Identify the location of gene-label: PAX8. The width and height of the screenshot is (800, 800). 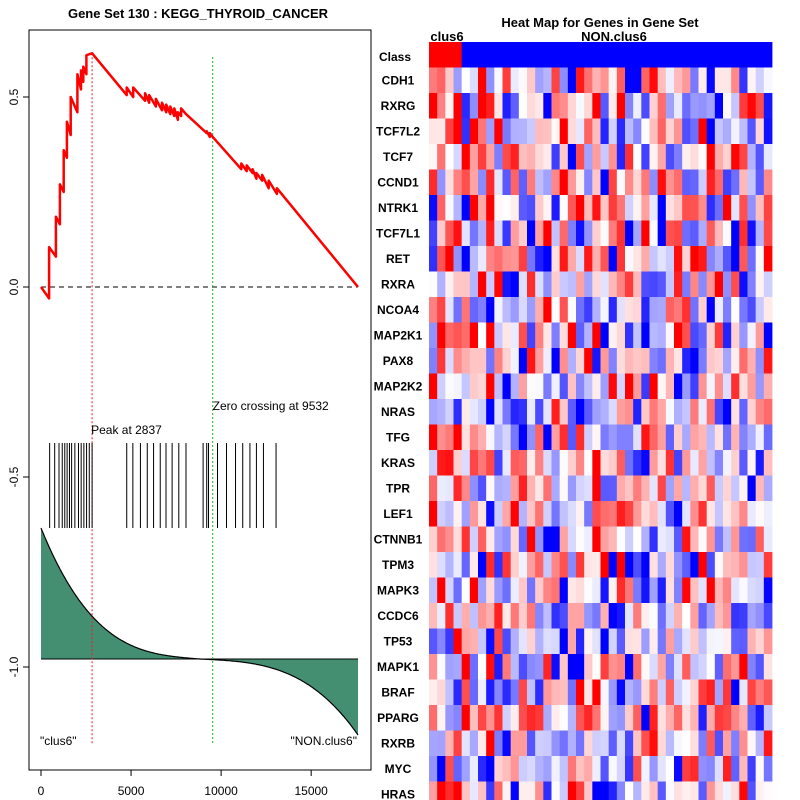
(398, 361).